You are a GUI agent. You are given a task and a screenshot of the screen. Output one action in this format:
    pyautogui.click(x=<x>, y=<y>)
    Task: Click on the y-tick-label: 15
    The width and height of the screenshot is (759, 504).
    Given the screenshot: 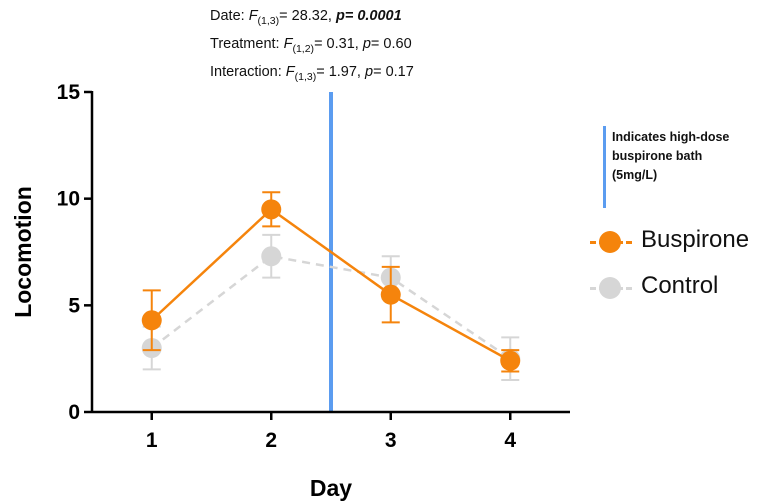 What is the action you would take?
    pyautogui.click(x=69, y=92)
    